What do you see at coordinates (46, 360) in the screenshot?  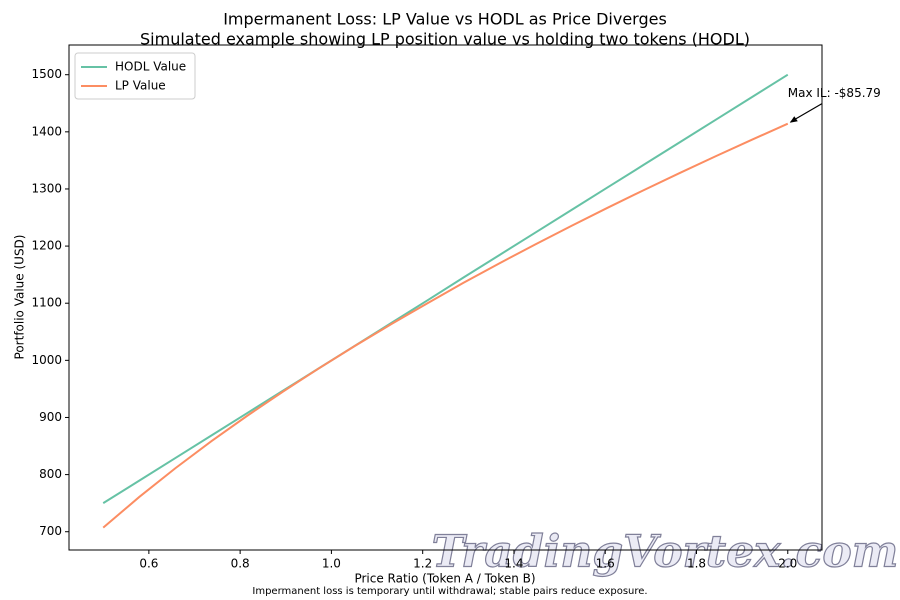 I see `y-tick-label: 1000` at bounding box center [46, 360].